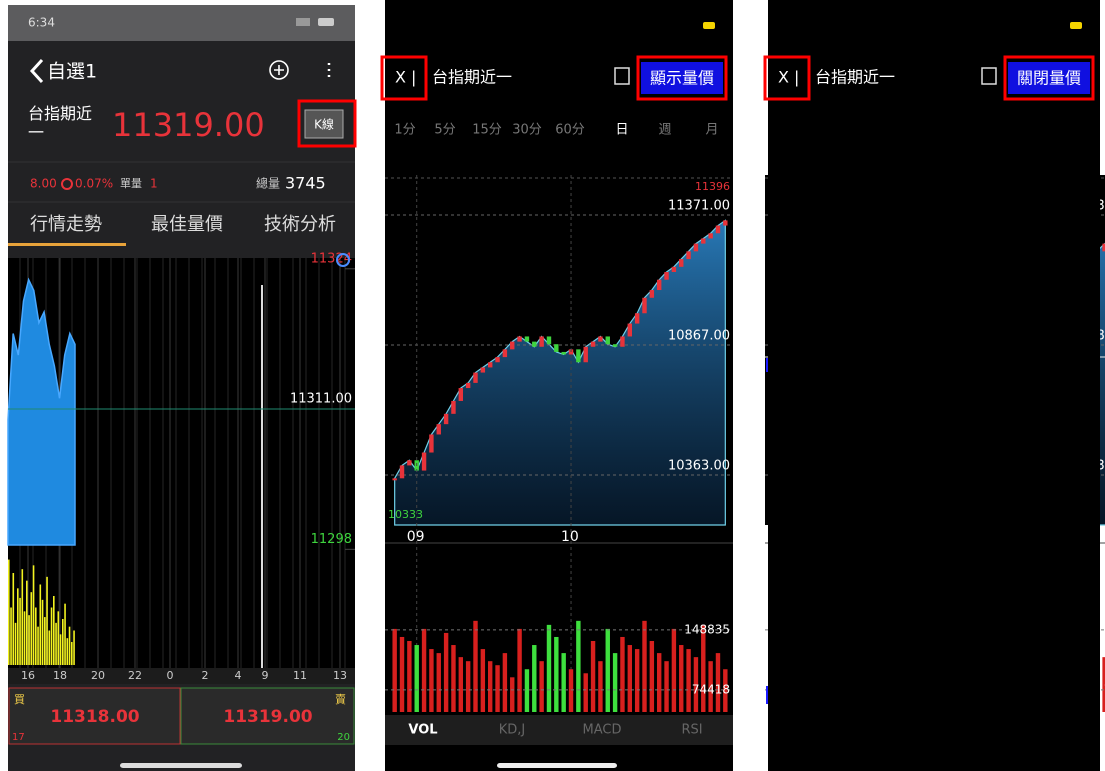 The width and height of the screenshot is (1105, 771). Describe the element at coordinates (265, 675) in the screenshot. I see `x-tick-label: 9` at that location.